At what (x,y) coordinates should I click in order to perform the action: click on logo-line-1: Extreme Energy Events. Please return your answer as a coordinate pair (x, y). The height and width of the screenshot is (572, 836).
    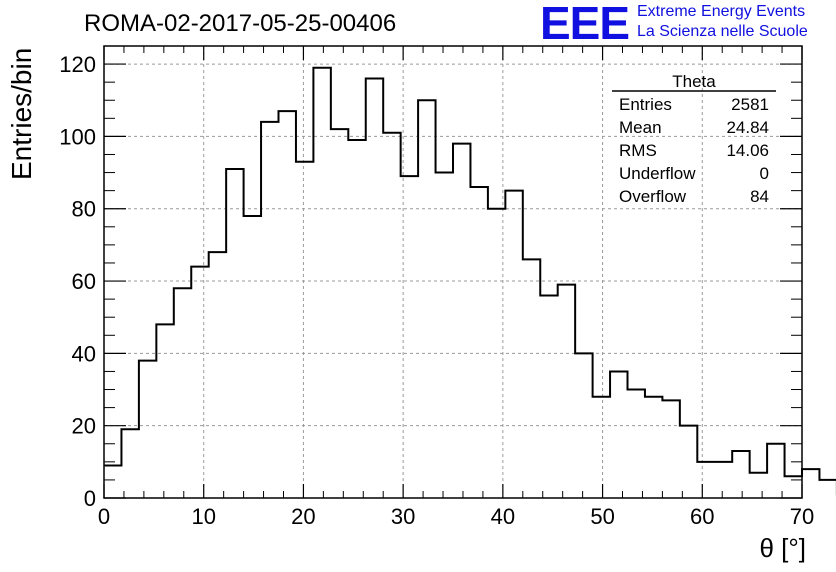
    Looking at the image, I should click on (721, 11).